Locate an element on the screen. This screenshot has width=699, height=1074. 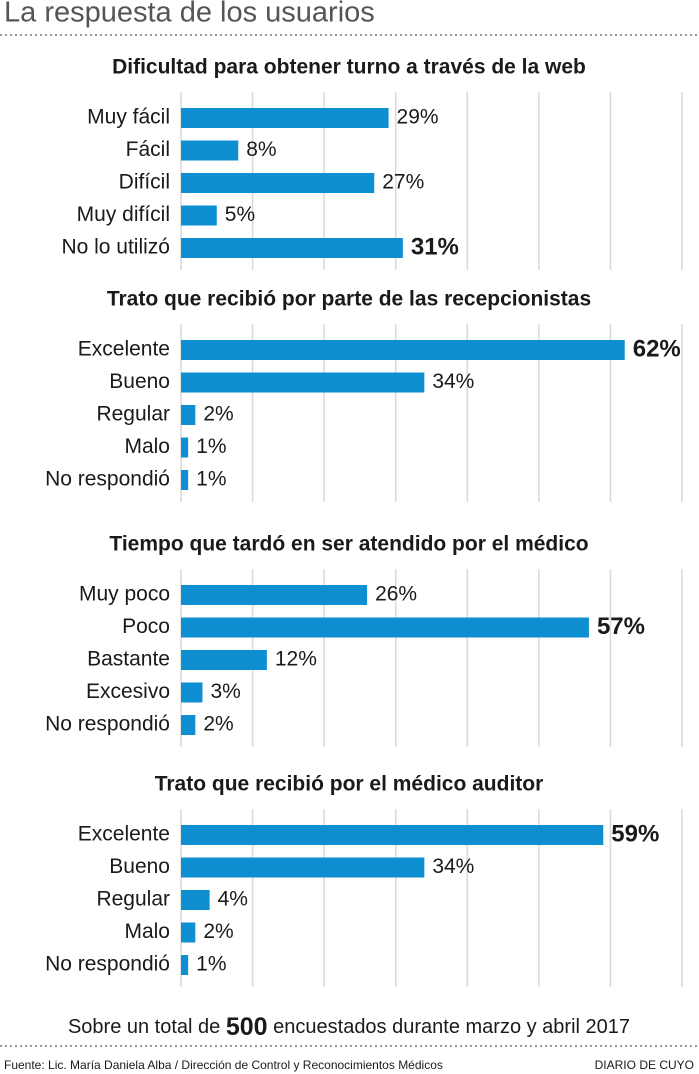
value-label: 26% is located at coordinates (396, 594).